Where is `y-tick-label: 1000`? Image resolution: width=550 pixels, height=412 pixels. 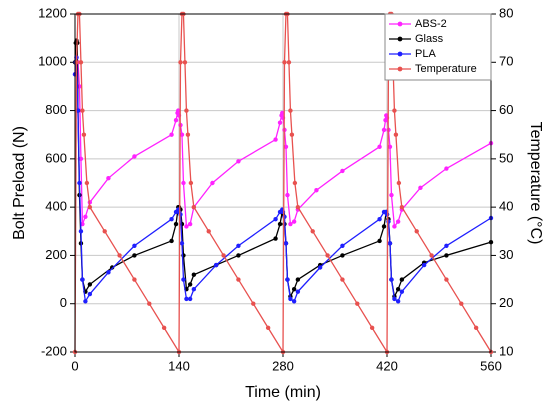 y-tick-label: 1000 is located at coordinates (52, 61).